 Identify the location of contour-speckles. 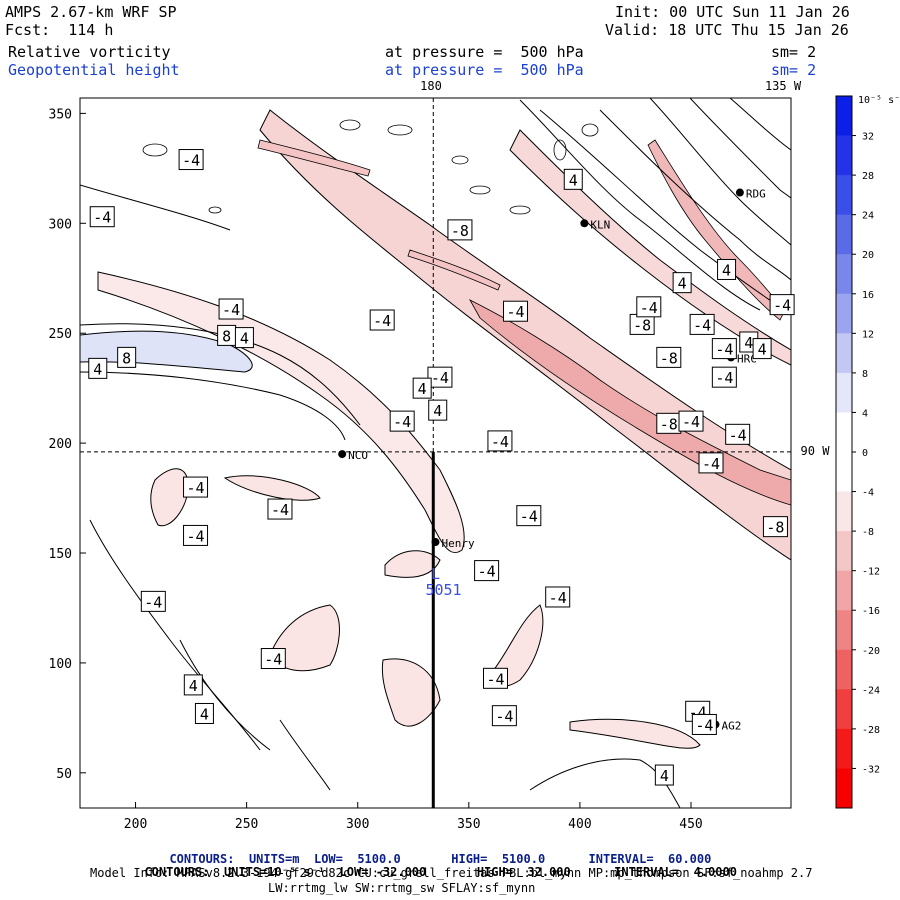
(370, 167).